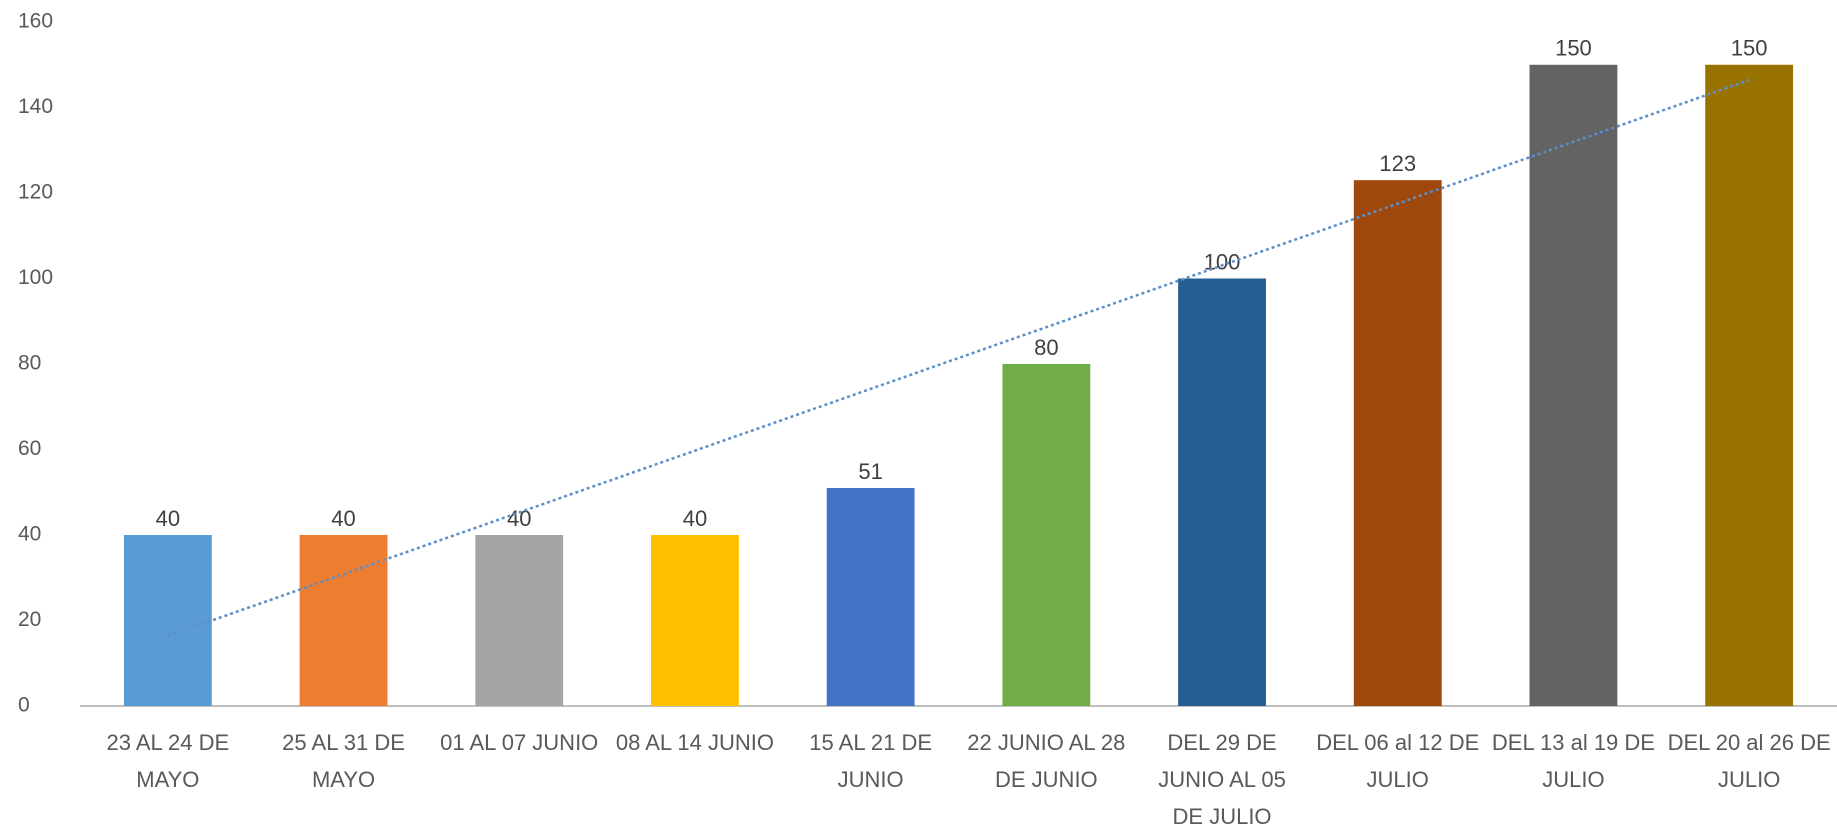 Image resolution: width=1837 pixels, height=828 pixels. What do you see at coordinates (1397, 163) in the screenshot?
I see `data-label: 123` at bounding box center [1397, 163].